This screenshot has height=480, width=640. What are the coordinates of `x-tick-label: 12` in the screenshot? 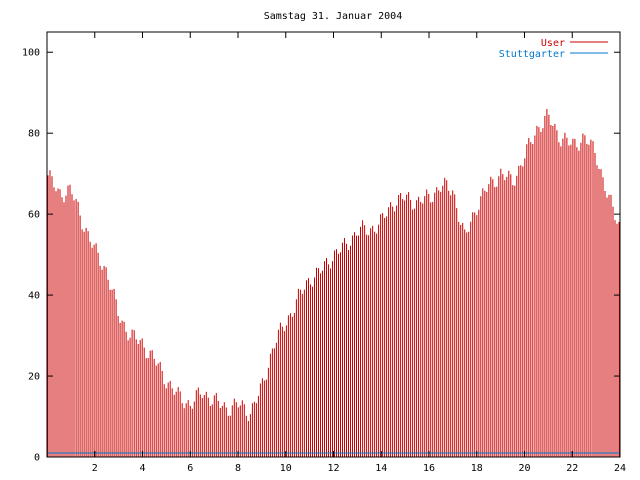 It's located at (333, 468).